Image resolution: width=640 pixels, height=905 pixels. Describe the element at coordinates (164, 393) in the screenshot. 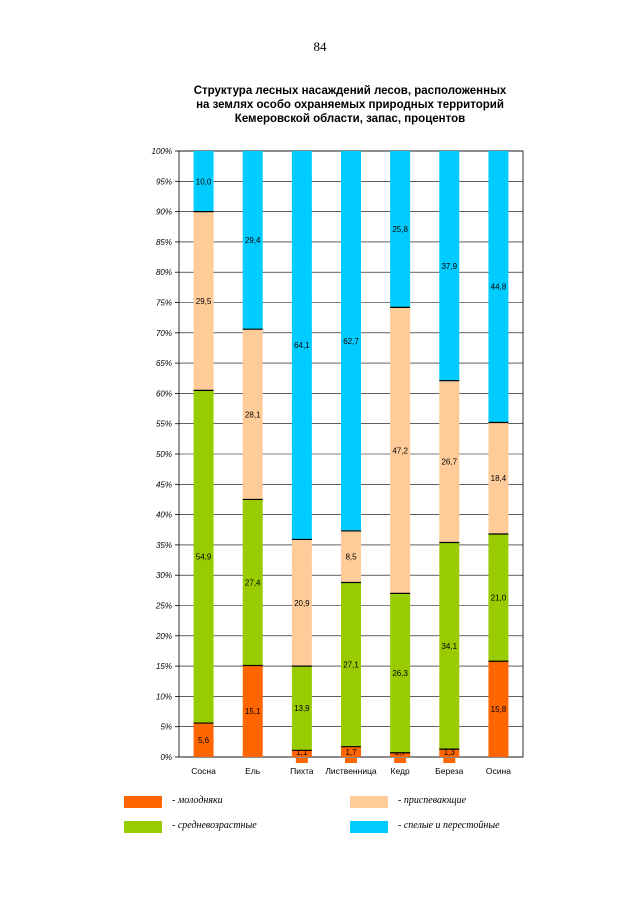

I see `y-tick-label: 60%` at that location.